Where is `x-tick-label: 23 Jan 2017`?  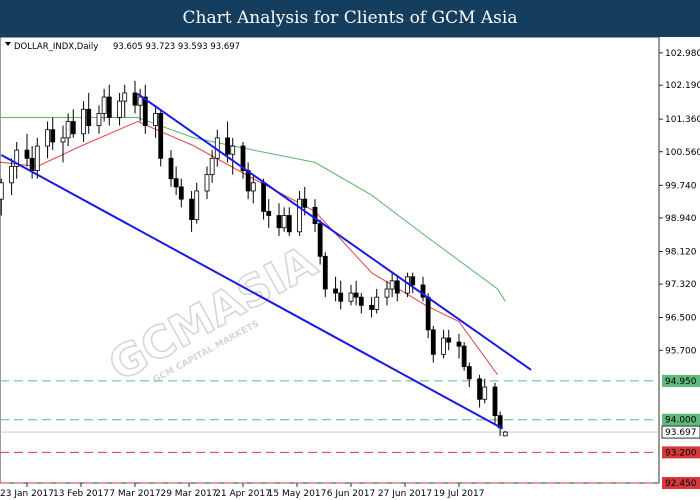
x-tick-label: 23 Jan 2017 is located at coordinates (27, 494).